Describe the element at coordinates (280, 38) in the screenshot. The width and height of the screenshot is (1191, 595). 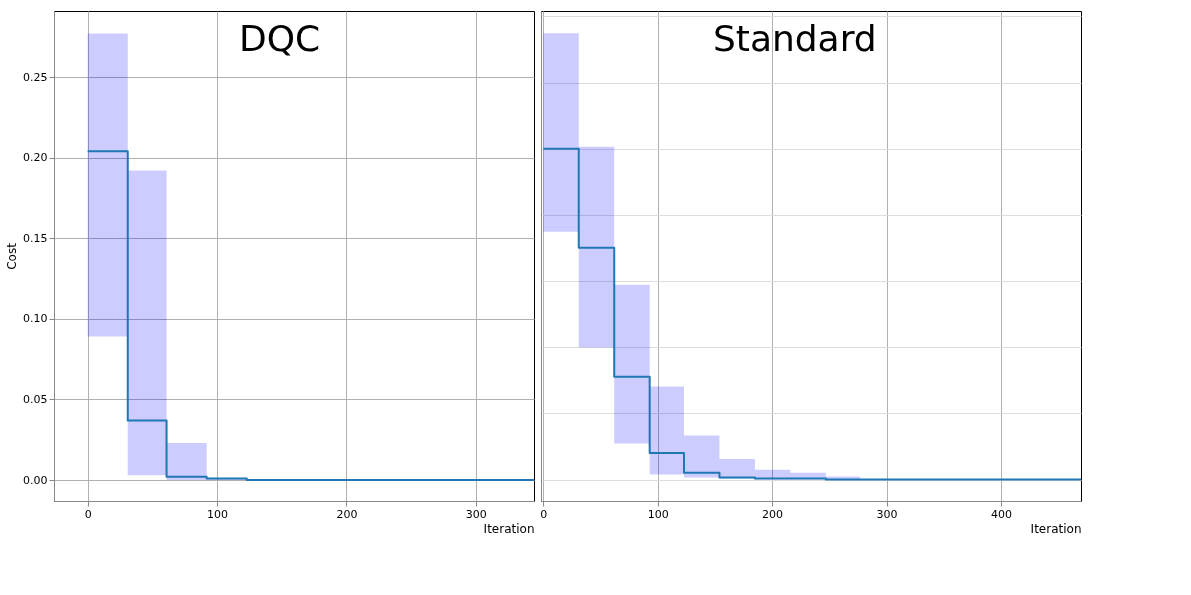
I see `chart-title: DQC` at that location.